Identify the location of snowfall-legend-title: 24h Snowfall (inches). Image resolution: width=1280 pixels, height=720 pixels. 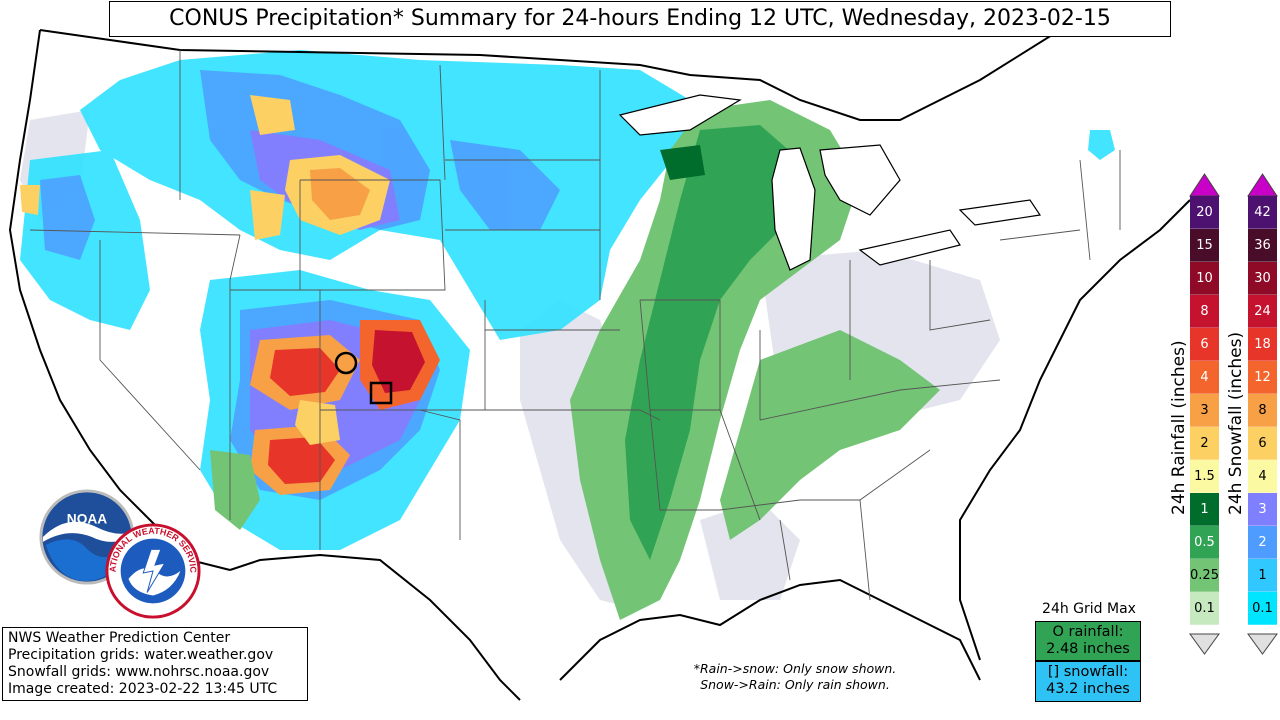
(1236, 423).